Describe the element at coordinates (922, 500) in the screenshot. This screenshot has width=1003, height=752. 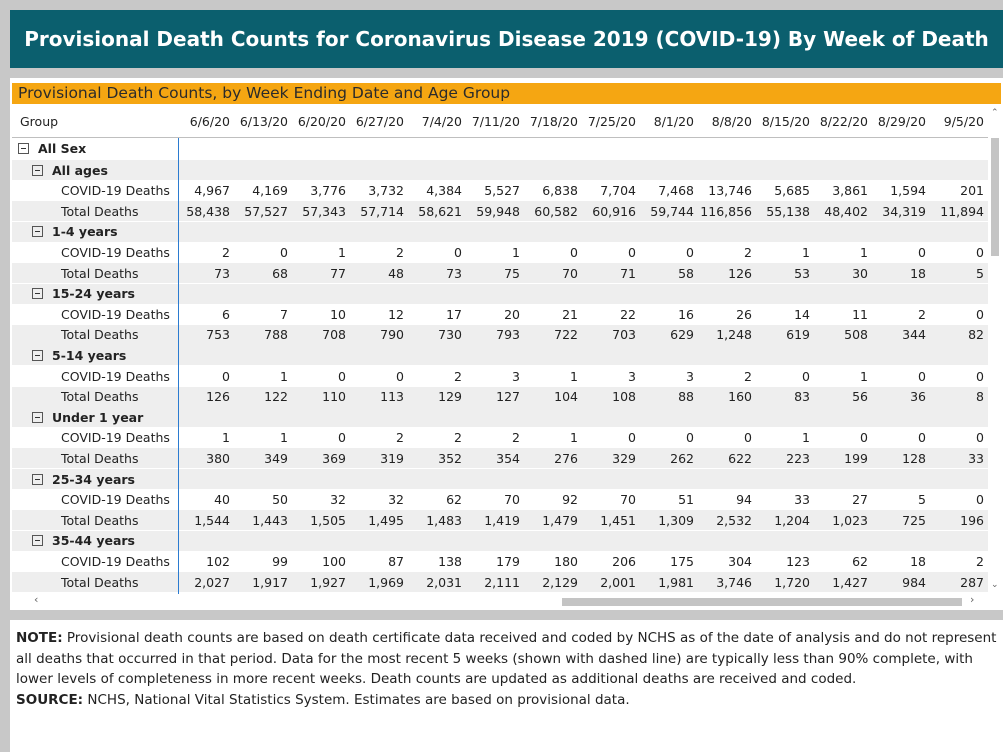
I see `table-cell: 5` at that location.